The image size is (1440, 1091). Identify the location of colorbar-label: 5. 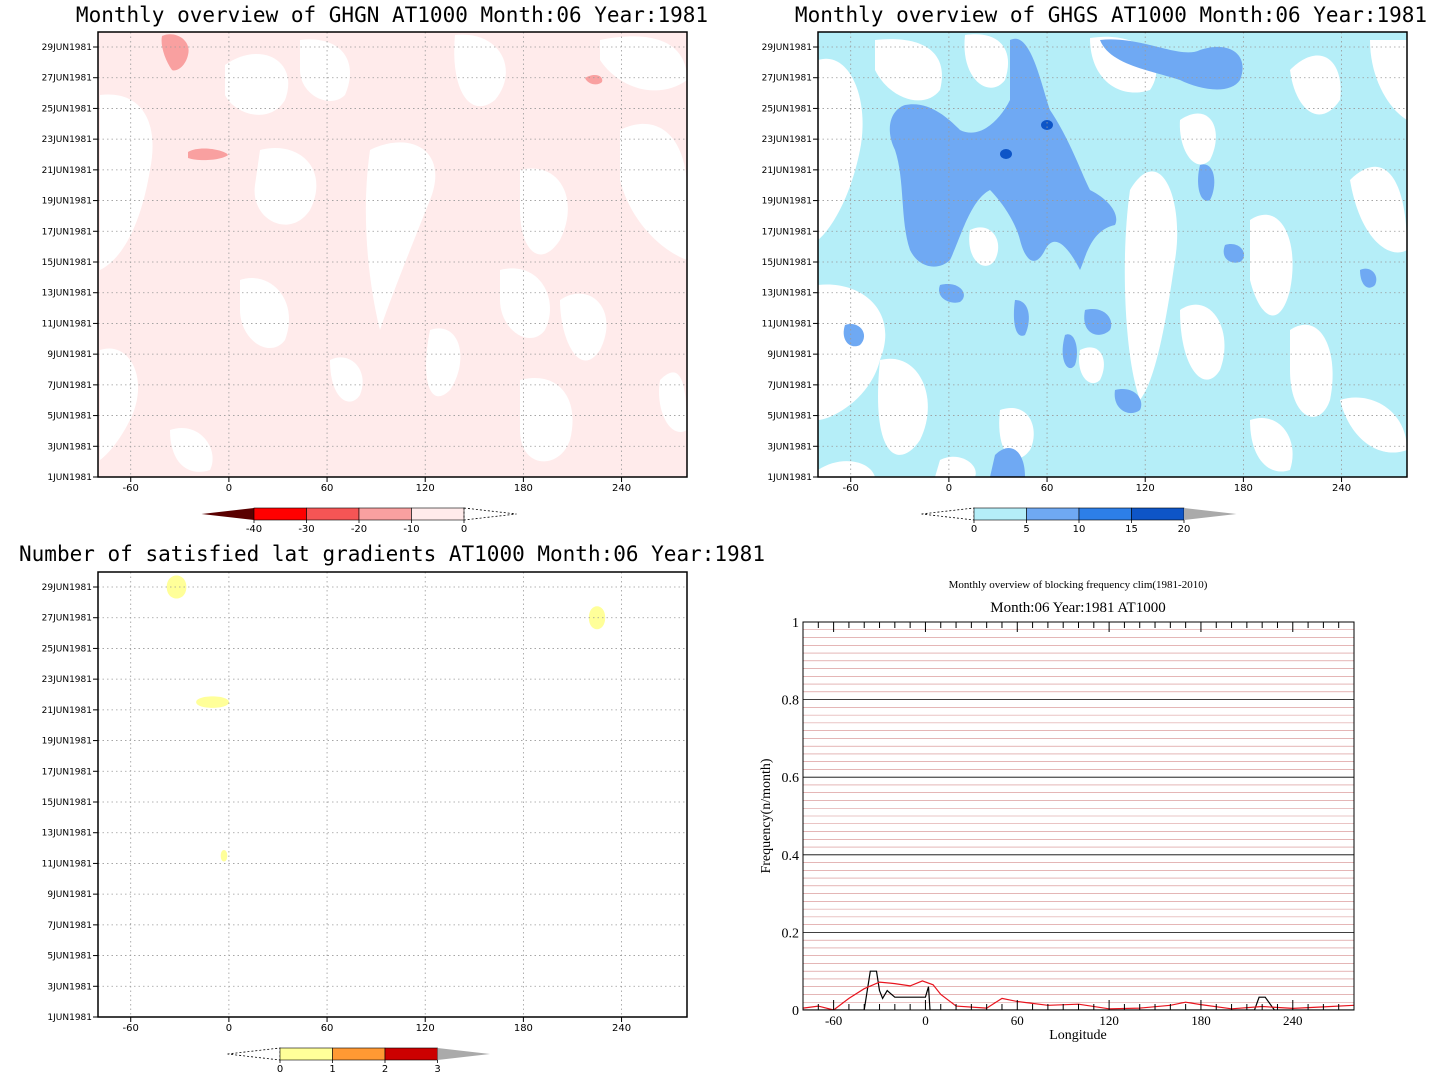
(1026, 529).